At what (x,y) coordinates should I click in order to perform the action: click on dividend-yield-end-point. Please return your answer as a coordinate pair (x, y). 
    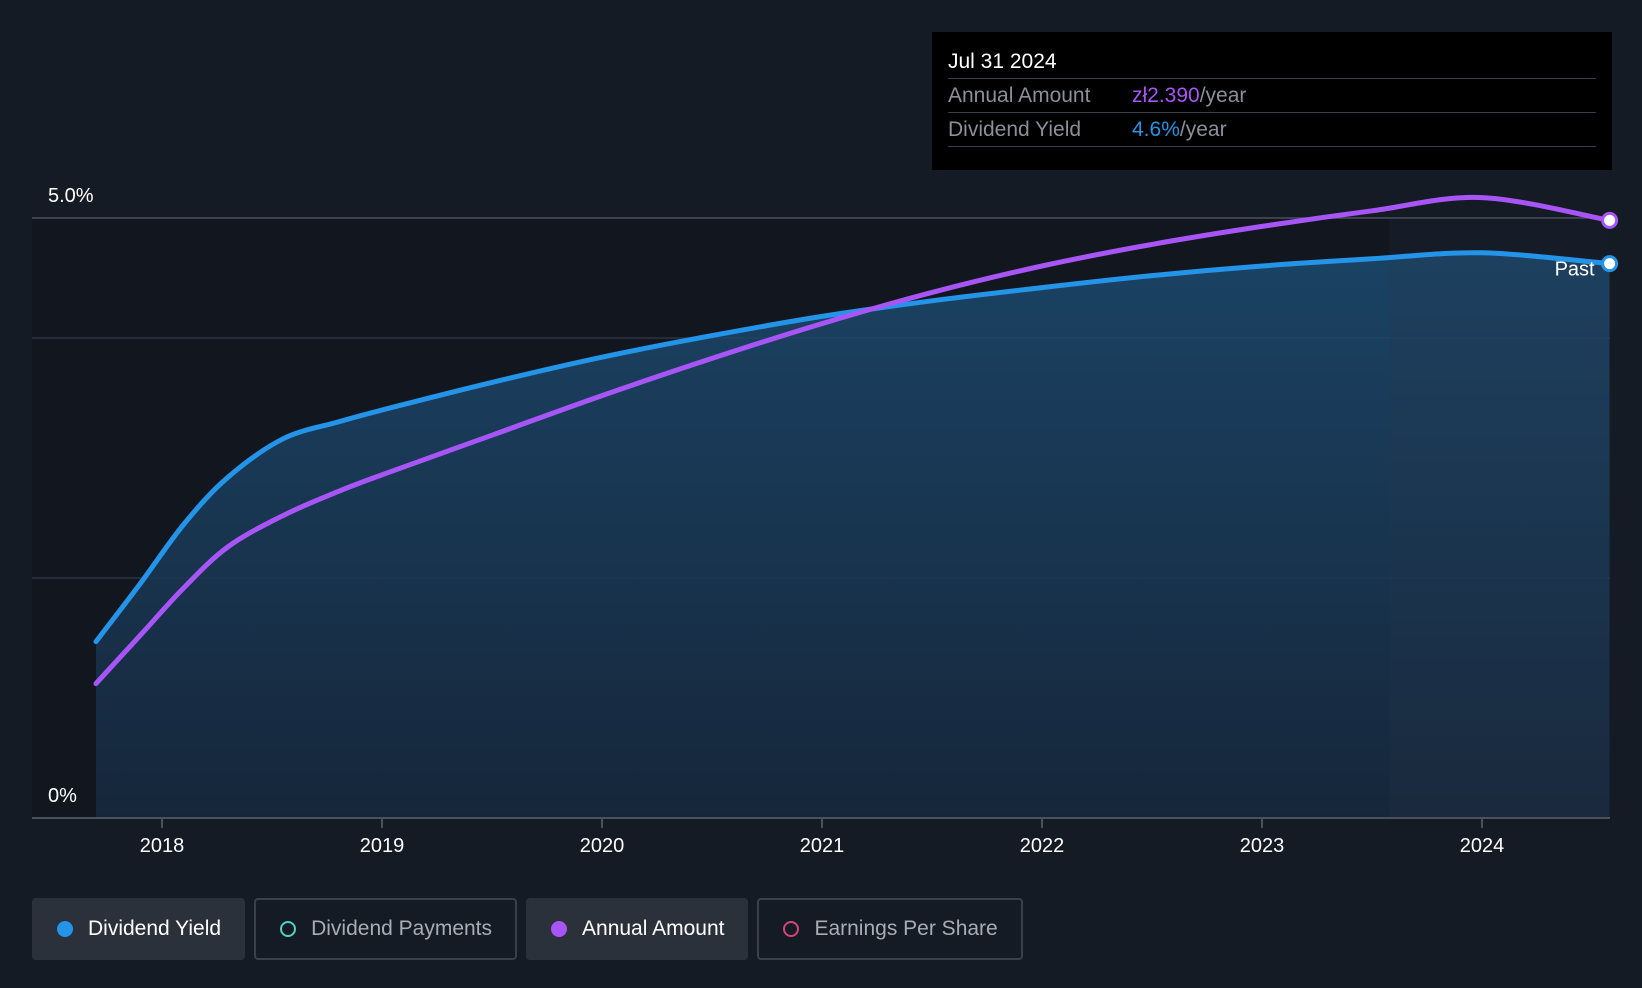
    Looking at the image, I should click on (1610, 264).